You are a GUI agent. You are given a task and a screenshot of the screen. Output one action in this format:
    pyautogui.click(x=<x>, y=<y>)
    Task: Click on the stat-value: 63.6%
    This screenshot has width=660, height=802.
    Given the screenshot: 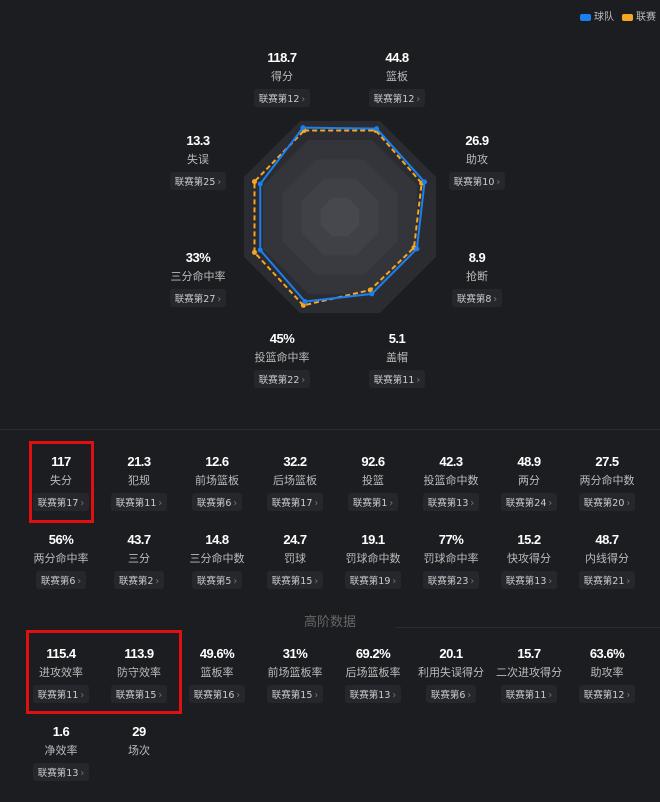 What is the action you would take?
    pyautogui.click(x=607, y=653)
    